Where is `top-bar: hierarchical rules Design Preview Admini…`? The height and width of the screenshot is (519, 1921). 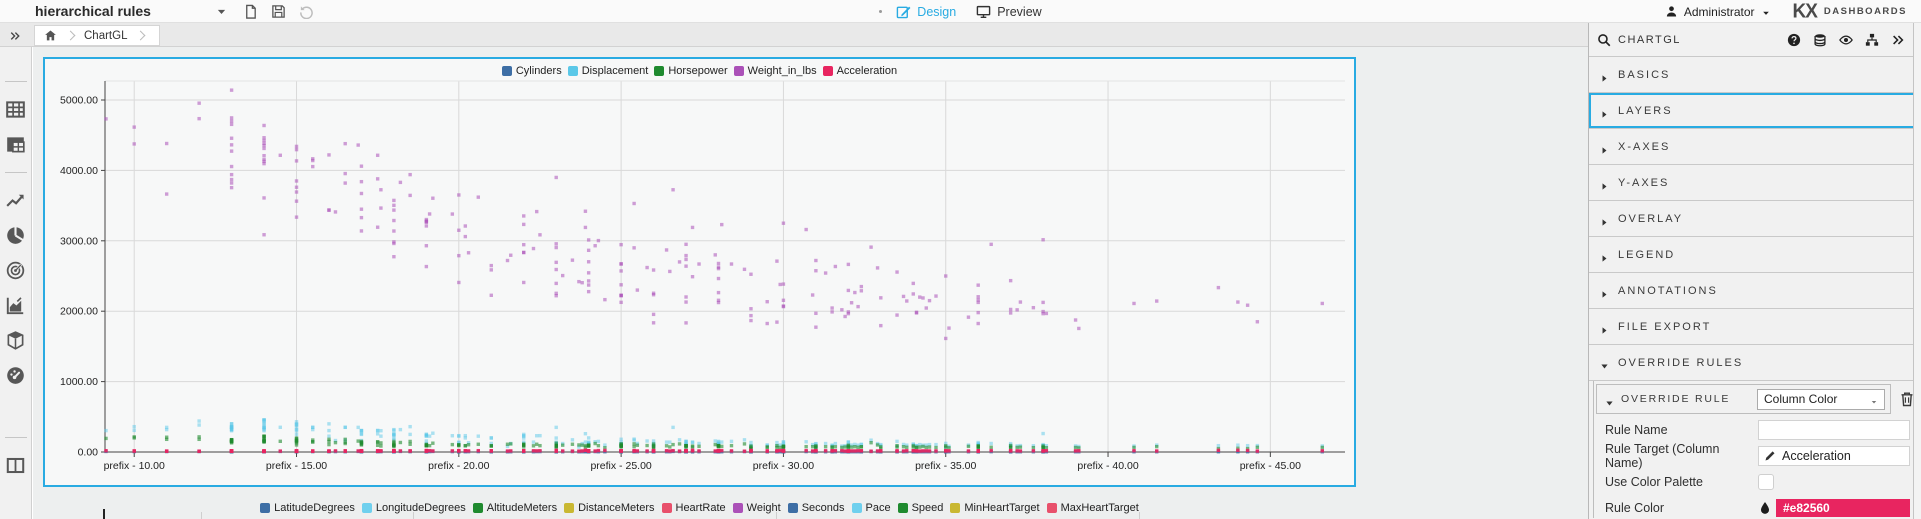
top-bar: hierarchical rules Design Preview Admini… is located at coordinates (960, 11).